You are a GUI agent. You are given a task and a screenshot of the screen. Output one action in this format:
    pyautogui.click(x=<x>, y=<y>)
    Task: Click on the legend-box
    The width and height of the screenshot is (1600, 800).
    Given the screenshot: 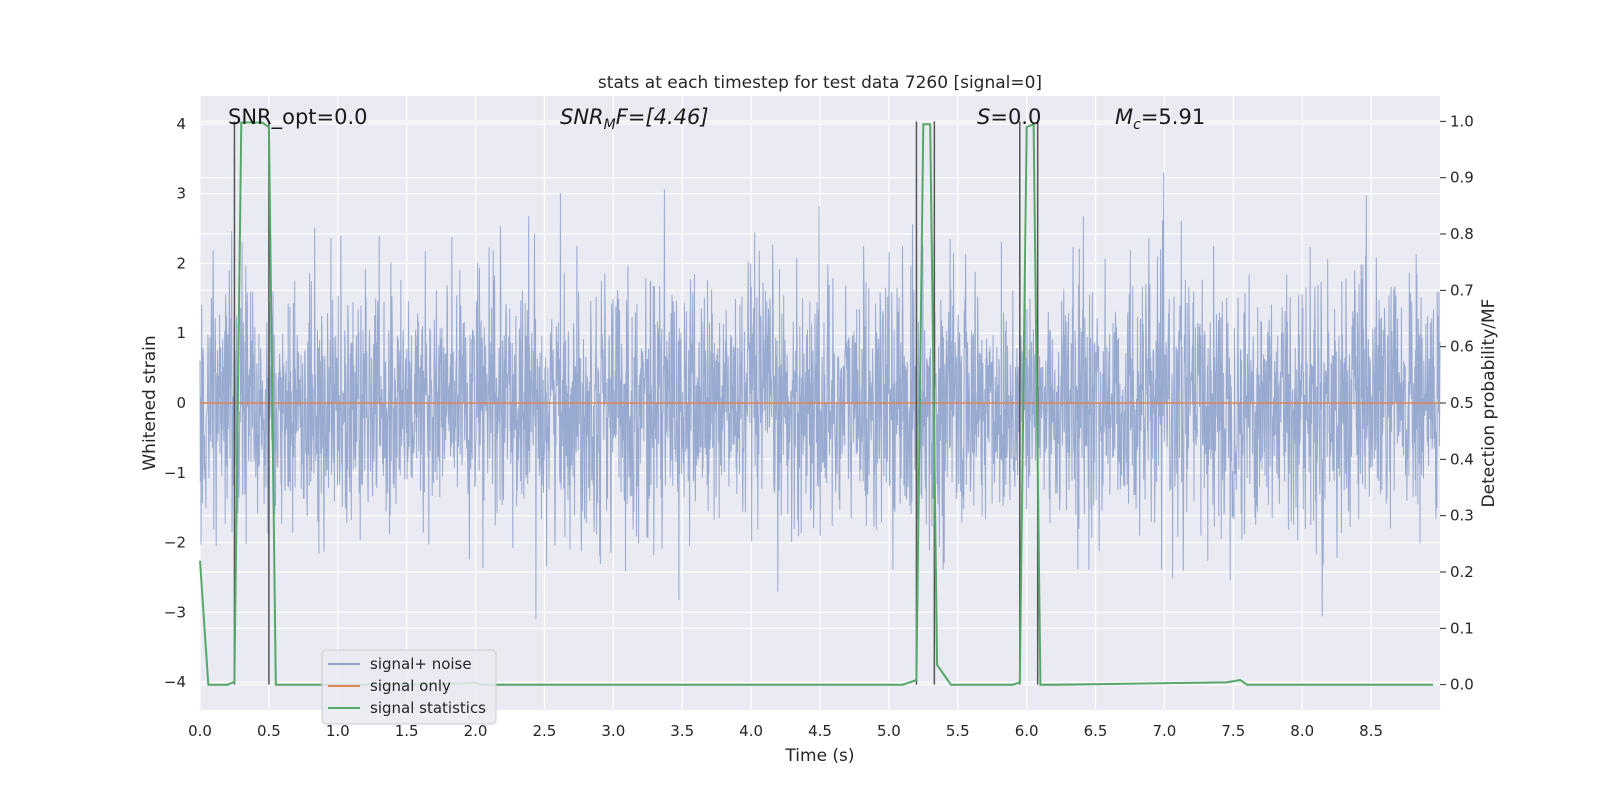 What is the action you would take?
    pyautogui.click(x=409, y=687)
    